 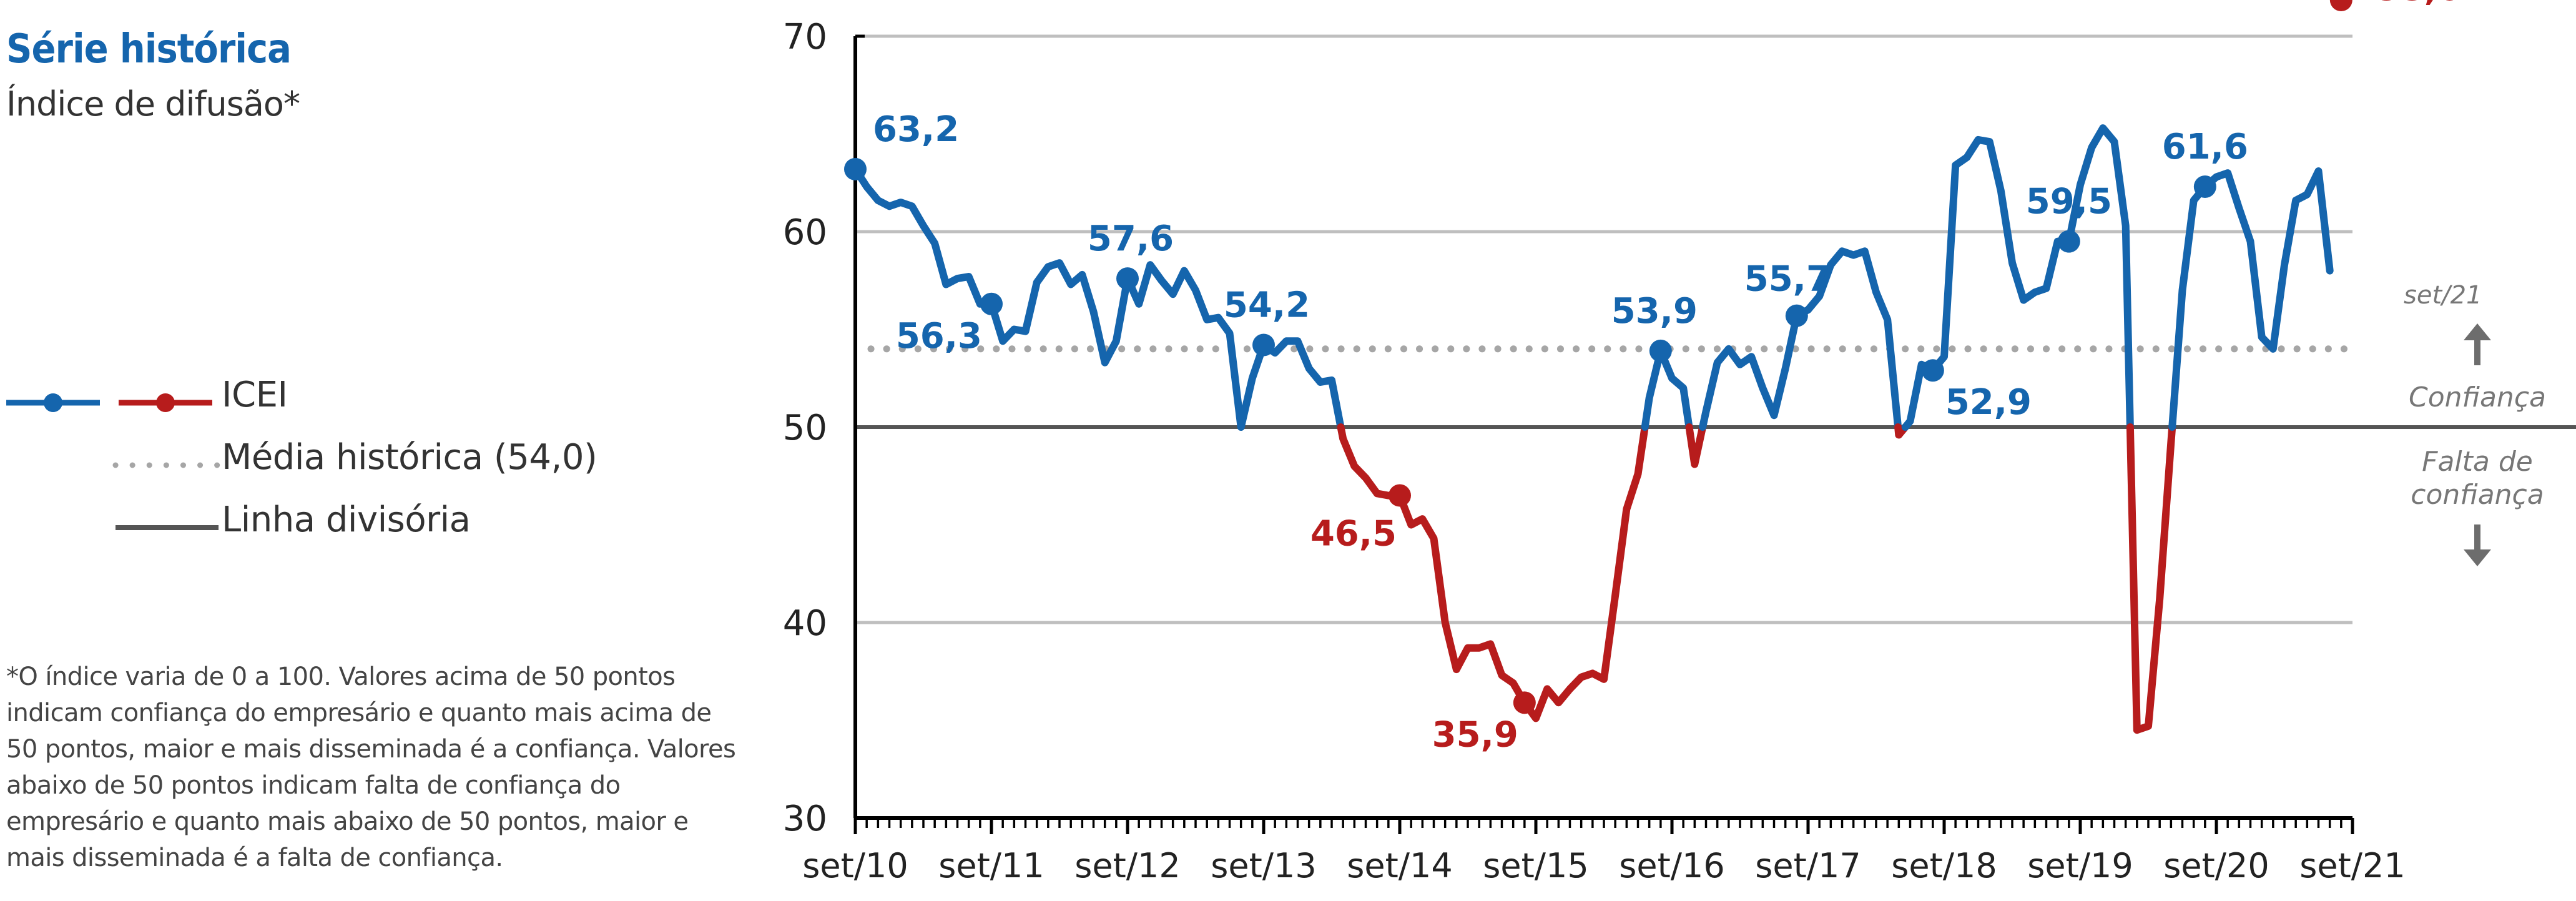 What do you see at coordinates (805, 819) in the screenshot?
I see `y-tick-label: 30` at bounding box center [805, 819].